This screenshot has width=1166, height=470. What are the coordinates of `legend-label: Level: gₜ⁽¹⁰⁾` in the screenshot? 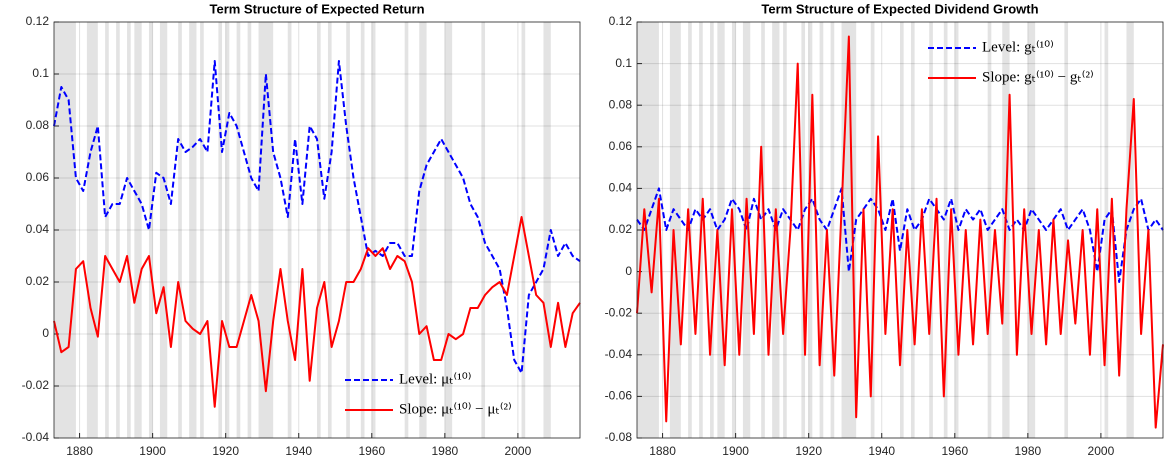 It's located at (1018, 47).